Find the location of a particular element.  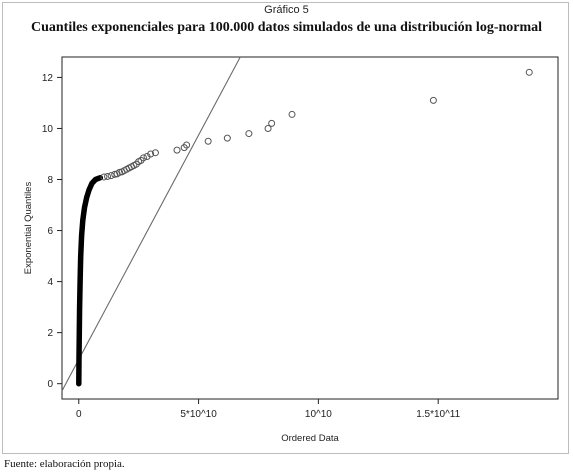

figure-source: Fuente: elaboración propia. is located at coordinates (64, 464).